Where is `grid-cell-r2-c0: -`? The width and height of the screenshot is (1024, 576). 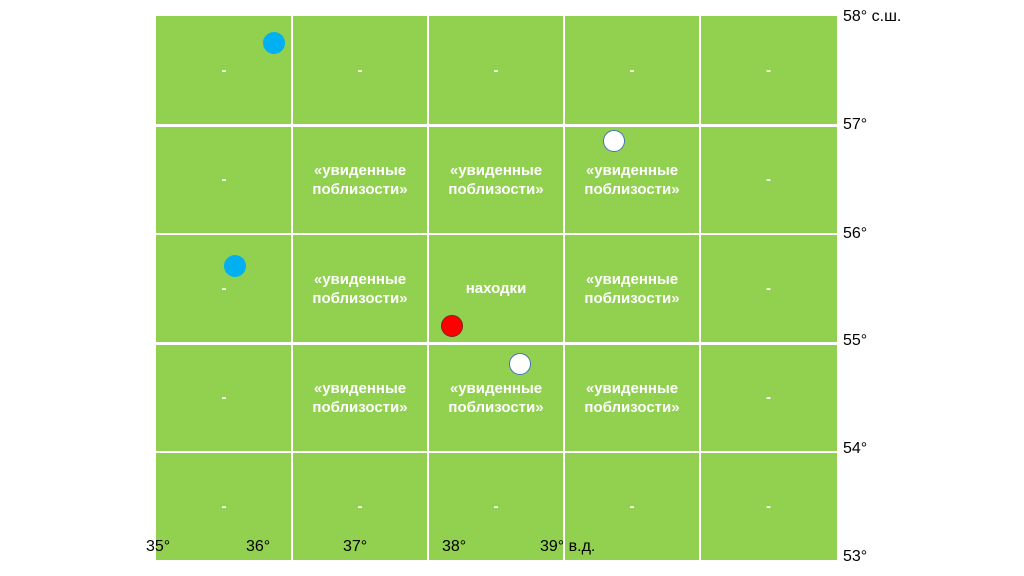 grid-cell-r2-c0: - is located at coordinates (224, 288).